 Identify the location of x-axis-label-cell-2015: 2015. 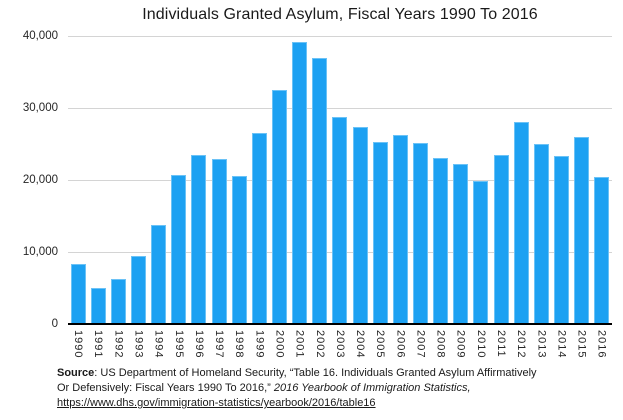
(582, 347).